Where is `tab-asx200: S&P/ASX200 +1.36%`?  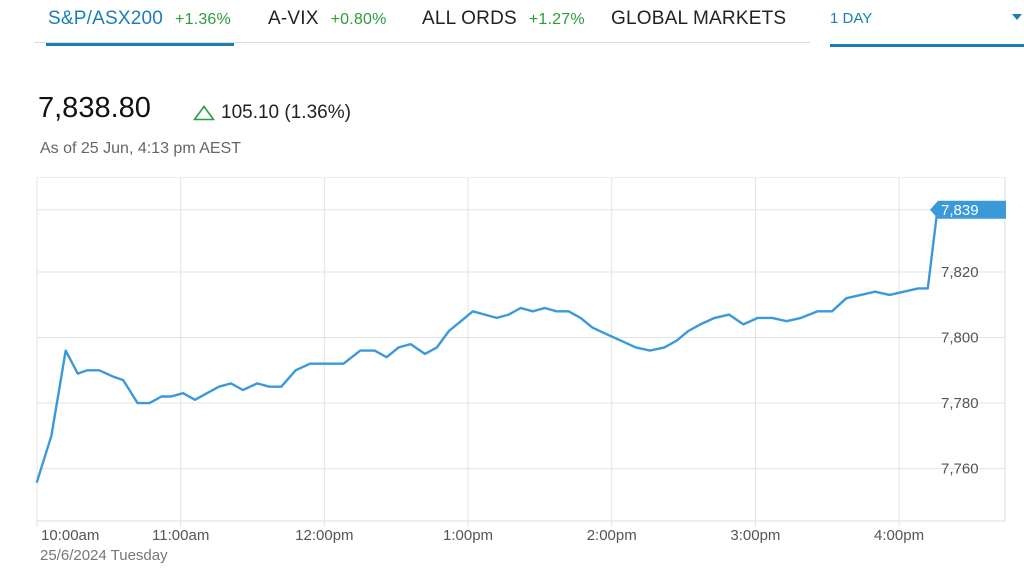 tab-asx200: S&P/ASX200 +1.36% is located at coordinates (140, 27).